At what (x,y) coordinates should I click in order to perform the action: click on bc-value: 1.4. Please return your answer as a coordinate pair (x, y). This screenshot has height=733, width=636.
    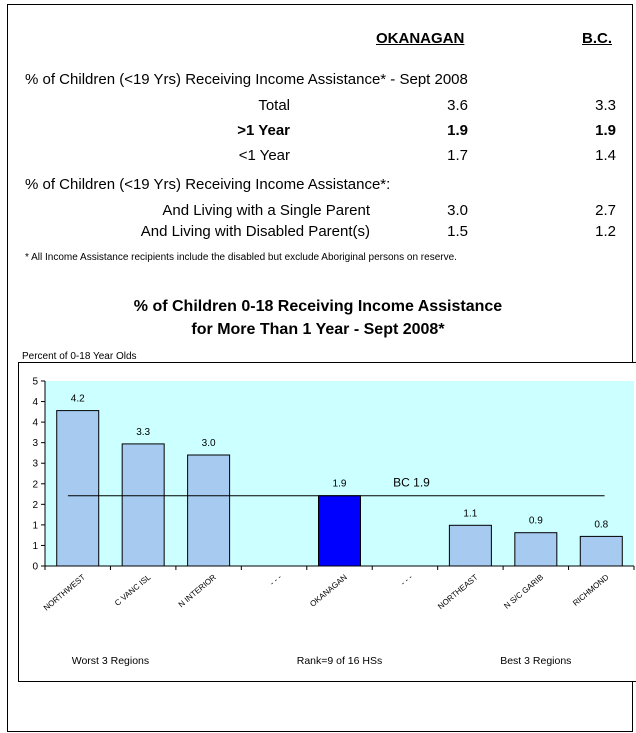
    Looking at the image, I should click on (605, 155).